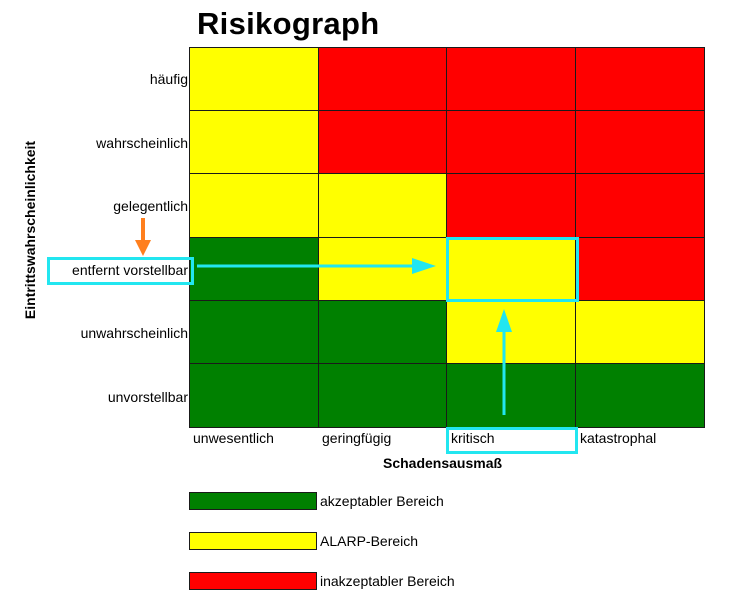 This screenshot has height=607, width=740. What do you see at coordinates (30, 230) in the screenshot?
I see `y-axis-label: Eintrittswahrscheinlichkeit` at bounding box center [30, 230].